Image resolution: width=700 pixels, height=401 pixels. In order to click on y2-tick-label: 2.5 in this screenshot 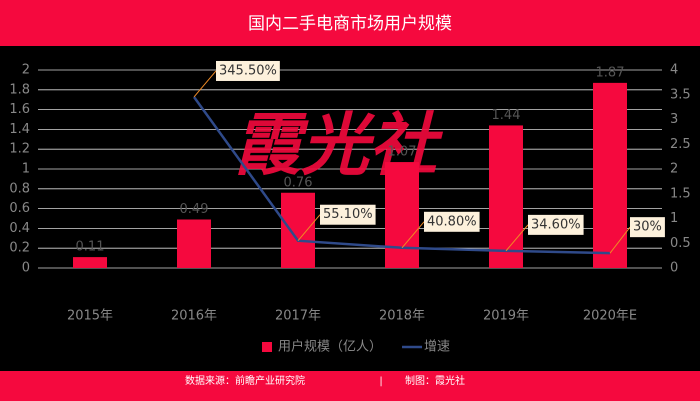, I will do `click(680, 144)`.